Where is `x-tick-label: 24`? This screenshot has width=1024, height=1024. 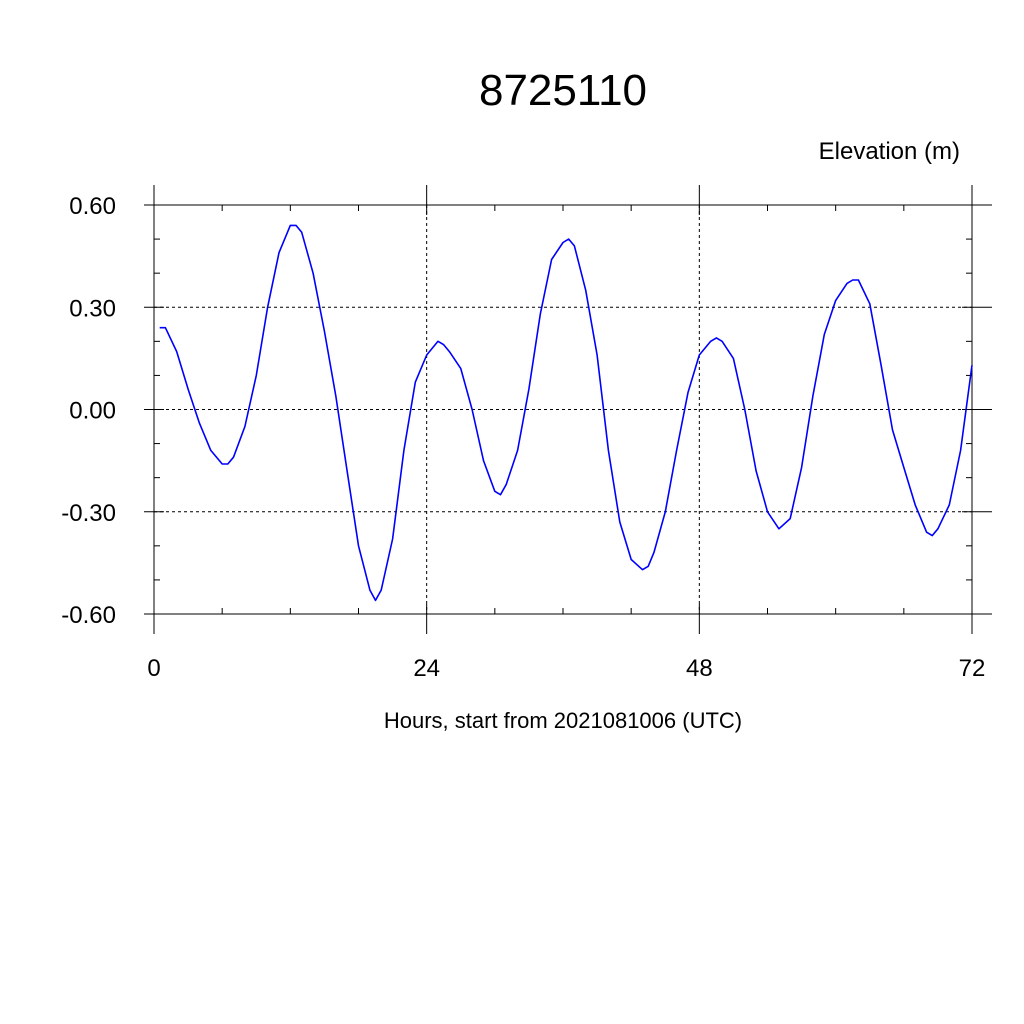
x-tick-label: 24 is located at coordinates (426, 668).